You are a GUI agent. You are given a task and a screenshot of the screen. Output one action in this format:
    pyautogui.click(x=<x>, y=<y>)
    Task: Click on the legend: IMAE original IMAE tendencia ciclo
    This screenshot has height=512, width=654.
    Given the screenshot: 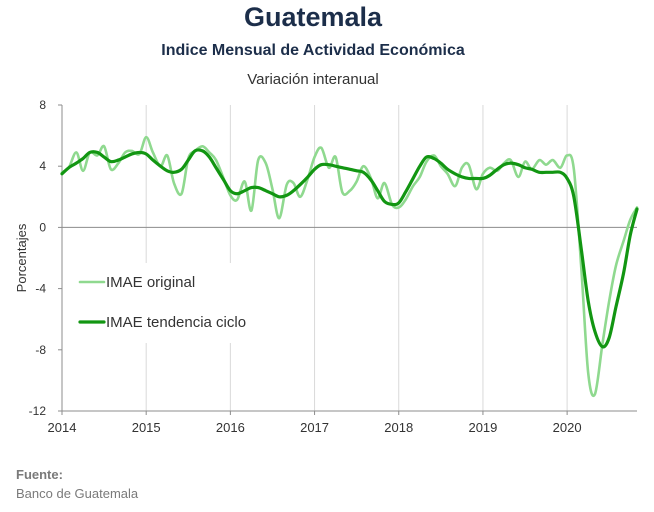 What is the action you would take?
    pyautogui.click(x=183, y=303)
    